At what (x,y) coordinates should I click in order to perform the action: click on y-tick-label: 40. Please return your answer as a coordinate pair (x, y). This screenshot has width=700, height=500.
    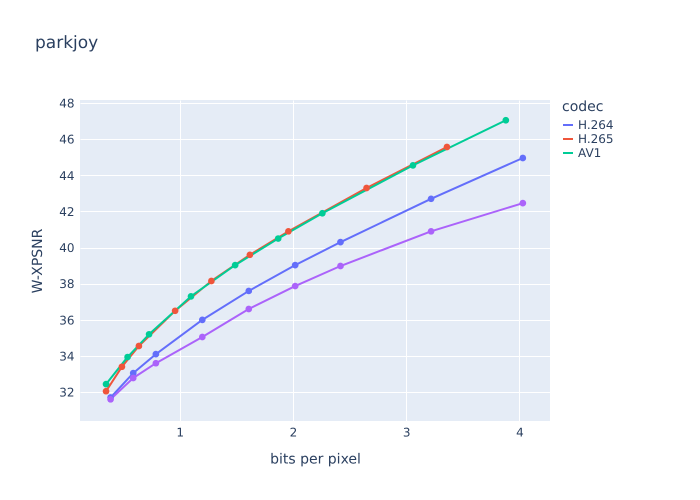
    Looking at the image, I should click on (66, 248).